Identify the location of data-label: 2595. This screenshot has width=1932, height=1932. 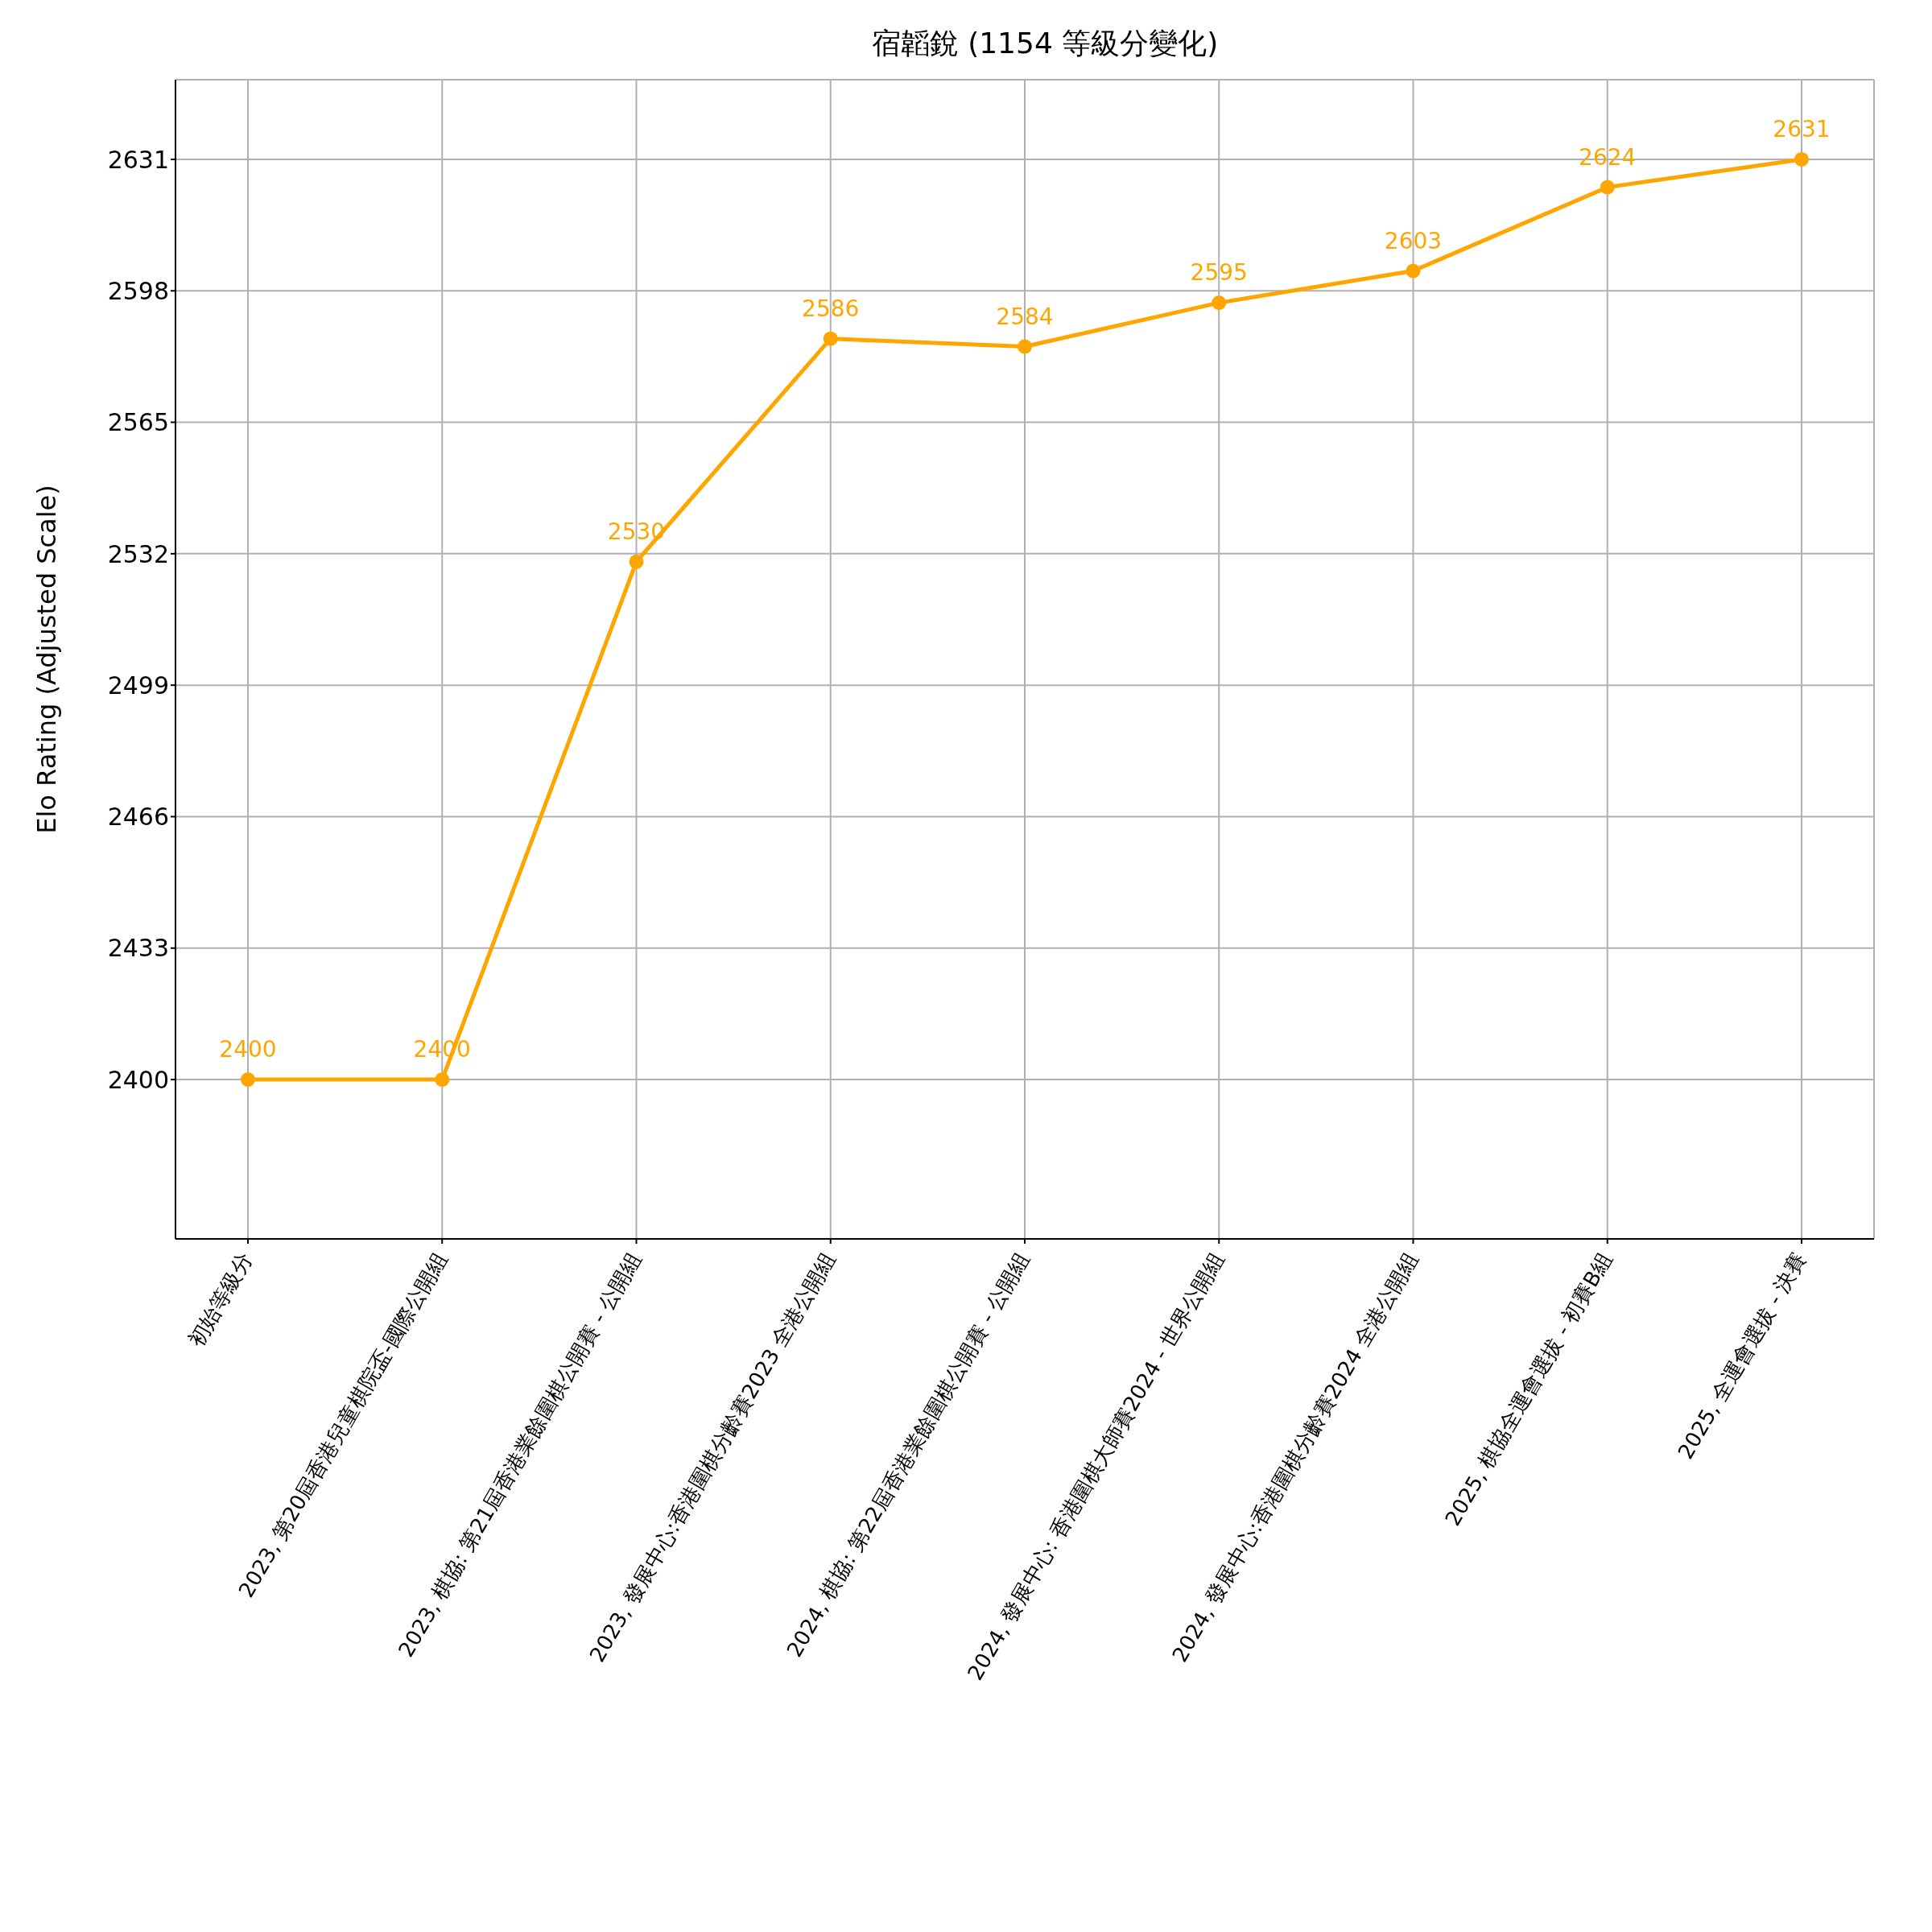
(1219, 273).